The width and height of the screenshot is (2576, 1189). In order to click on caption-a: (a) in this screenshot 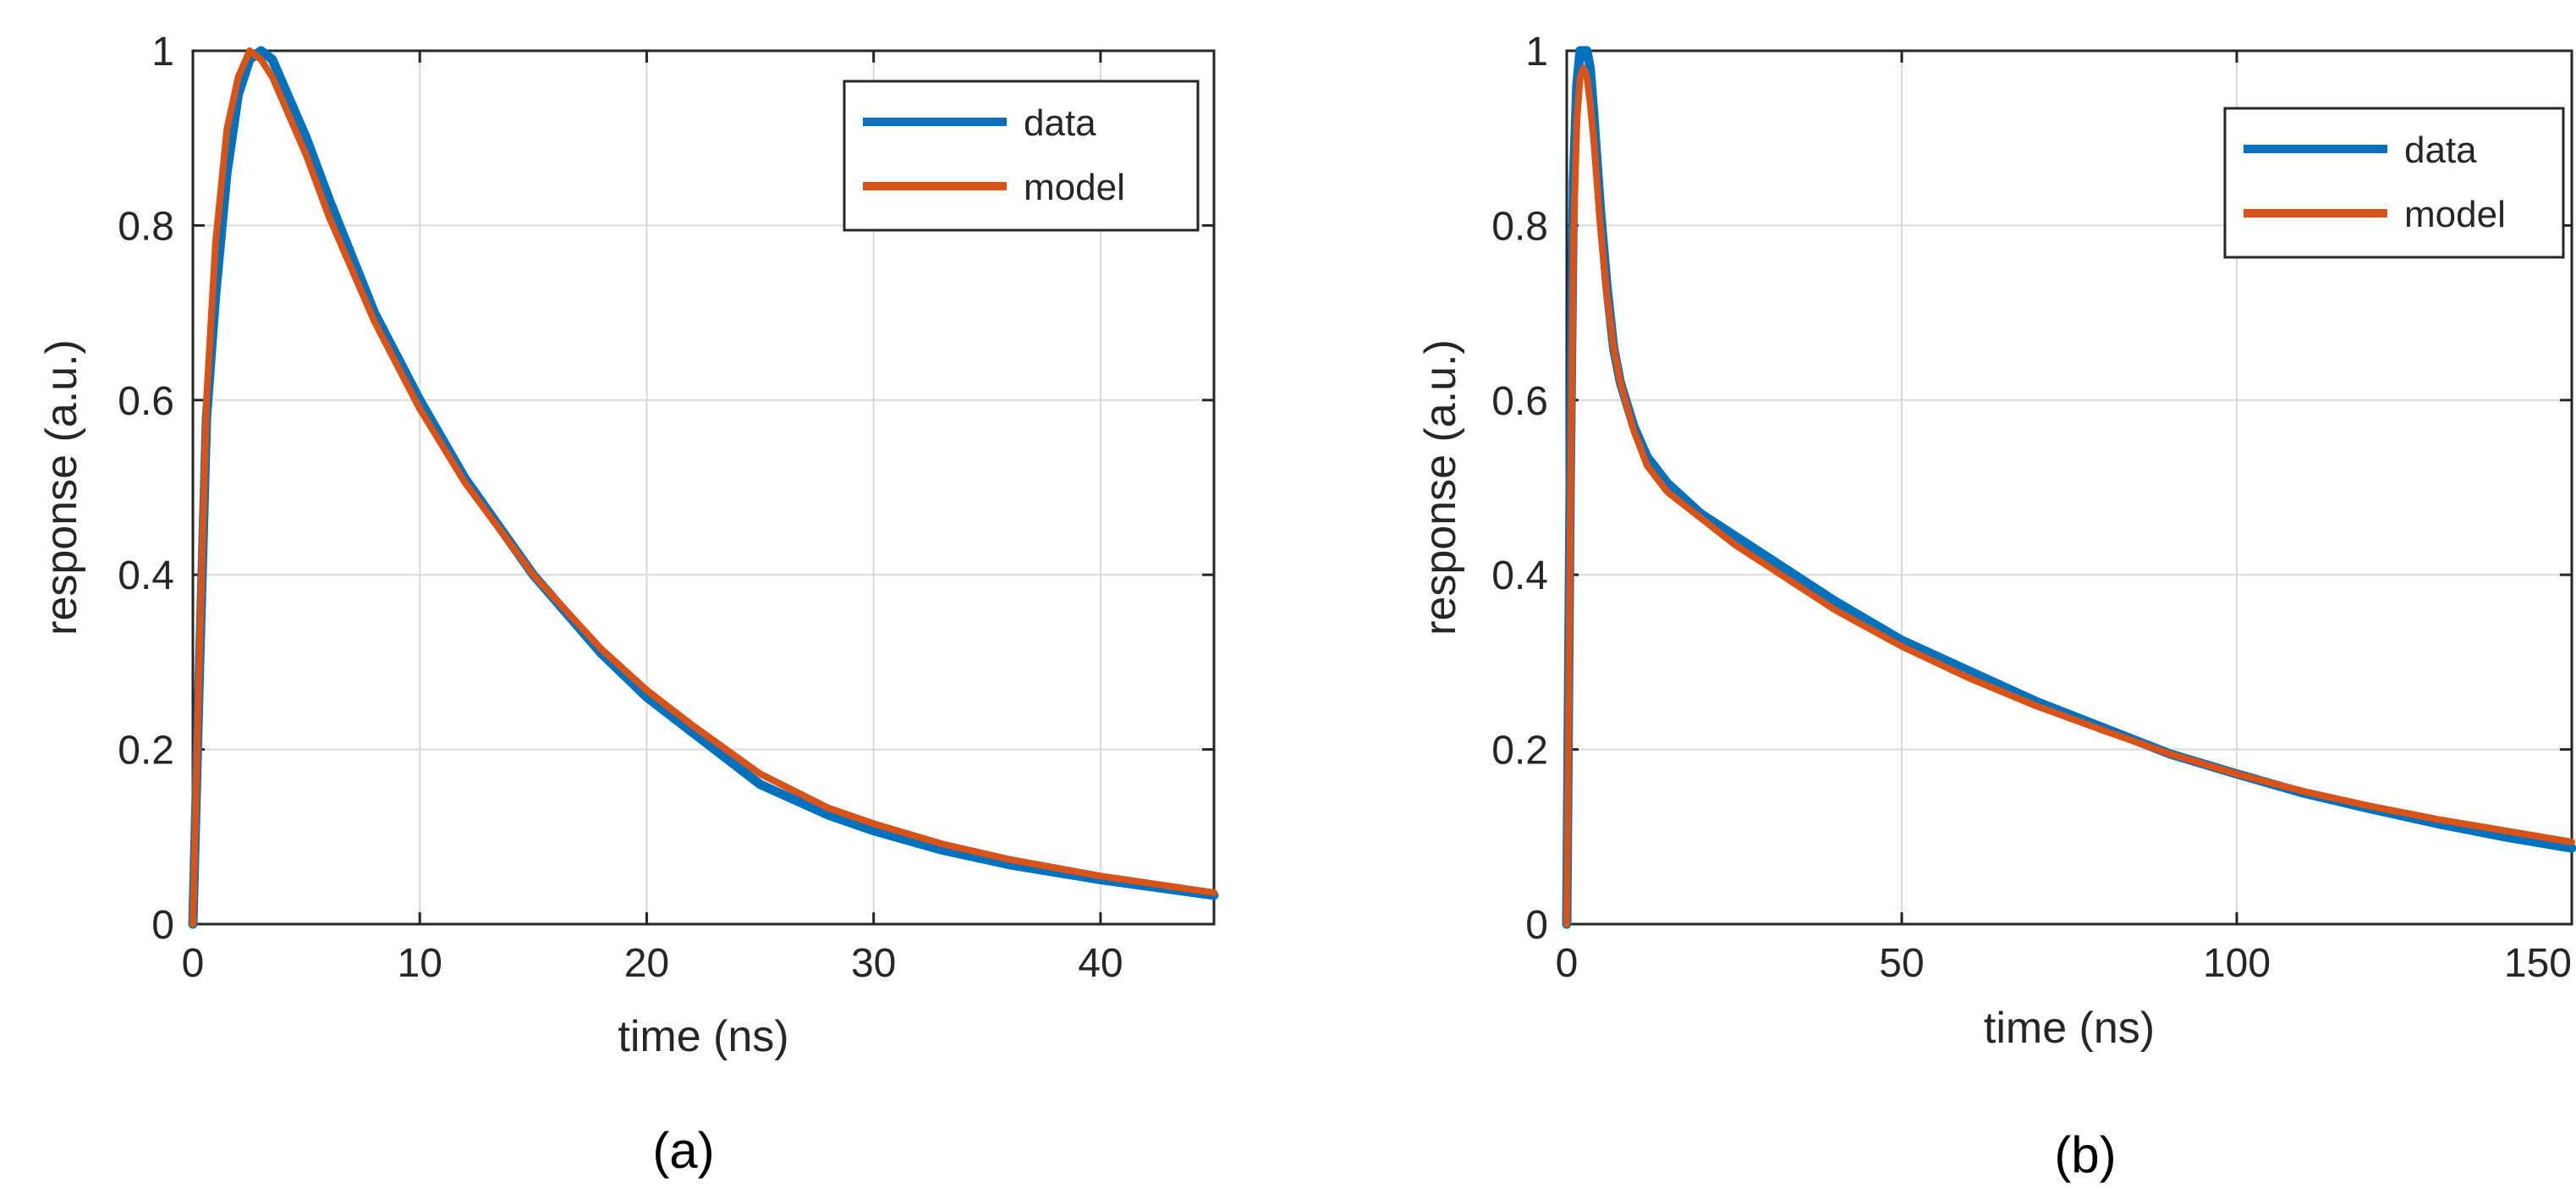, I will do `click(683, 1150)`.